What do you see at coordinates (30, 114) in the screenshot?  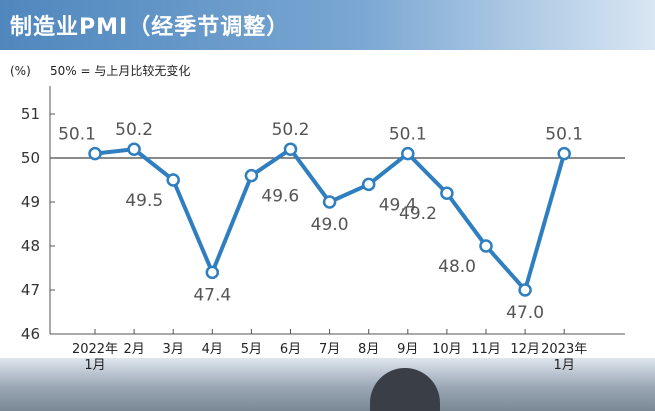 I see `y-tick-label: 51` at bounding box center [30, 114].